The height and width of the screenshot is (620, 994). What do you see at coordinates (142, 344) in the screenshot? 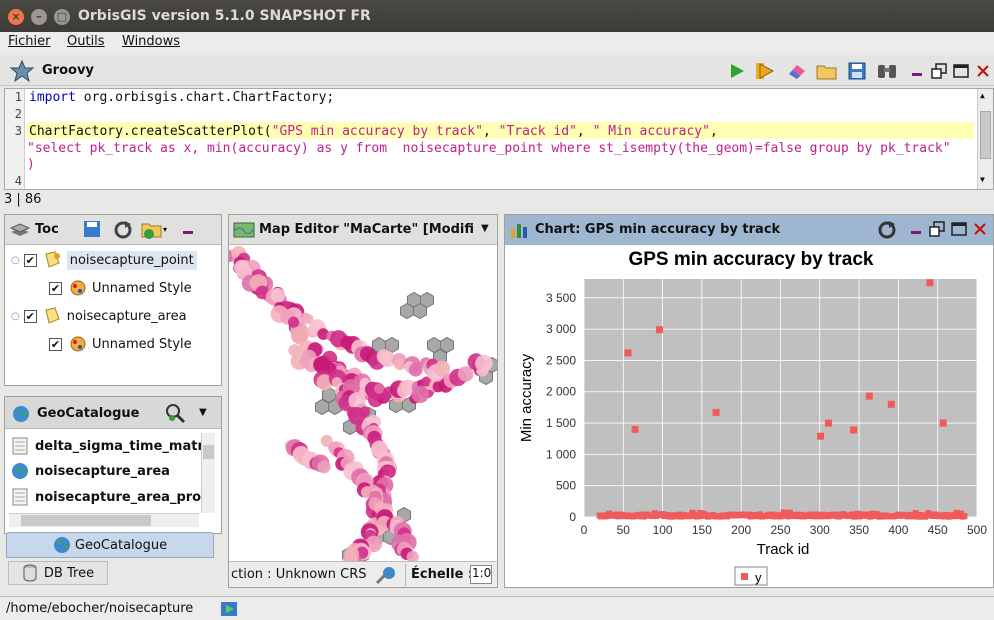
I see `style-label: Unnamed Style` at bounding box center [142, 344].